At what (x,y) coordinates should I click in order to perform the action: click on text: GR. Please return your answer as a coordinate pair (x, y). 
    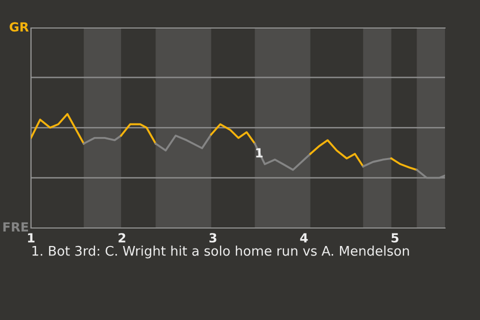
    Looking at the image, I should click on (19, 27).